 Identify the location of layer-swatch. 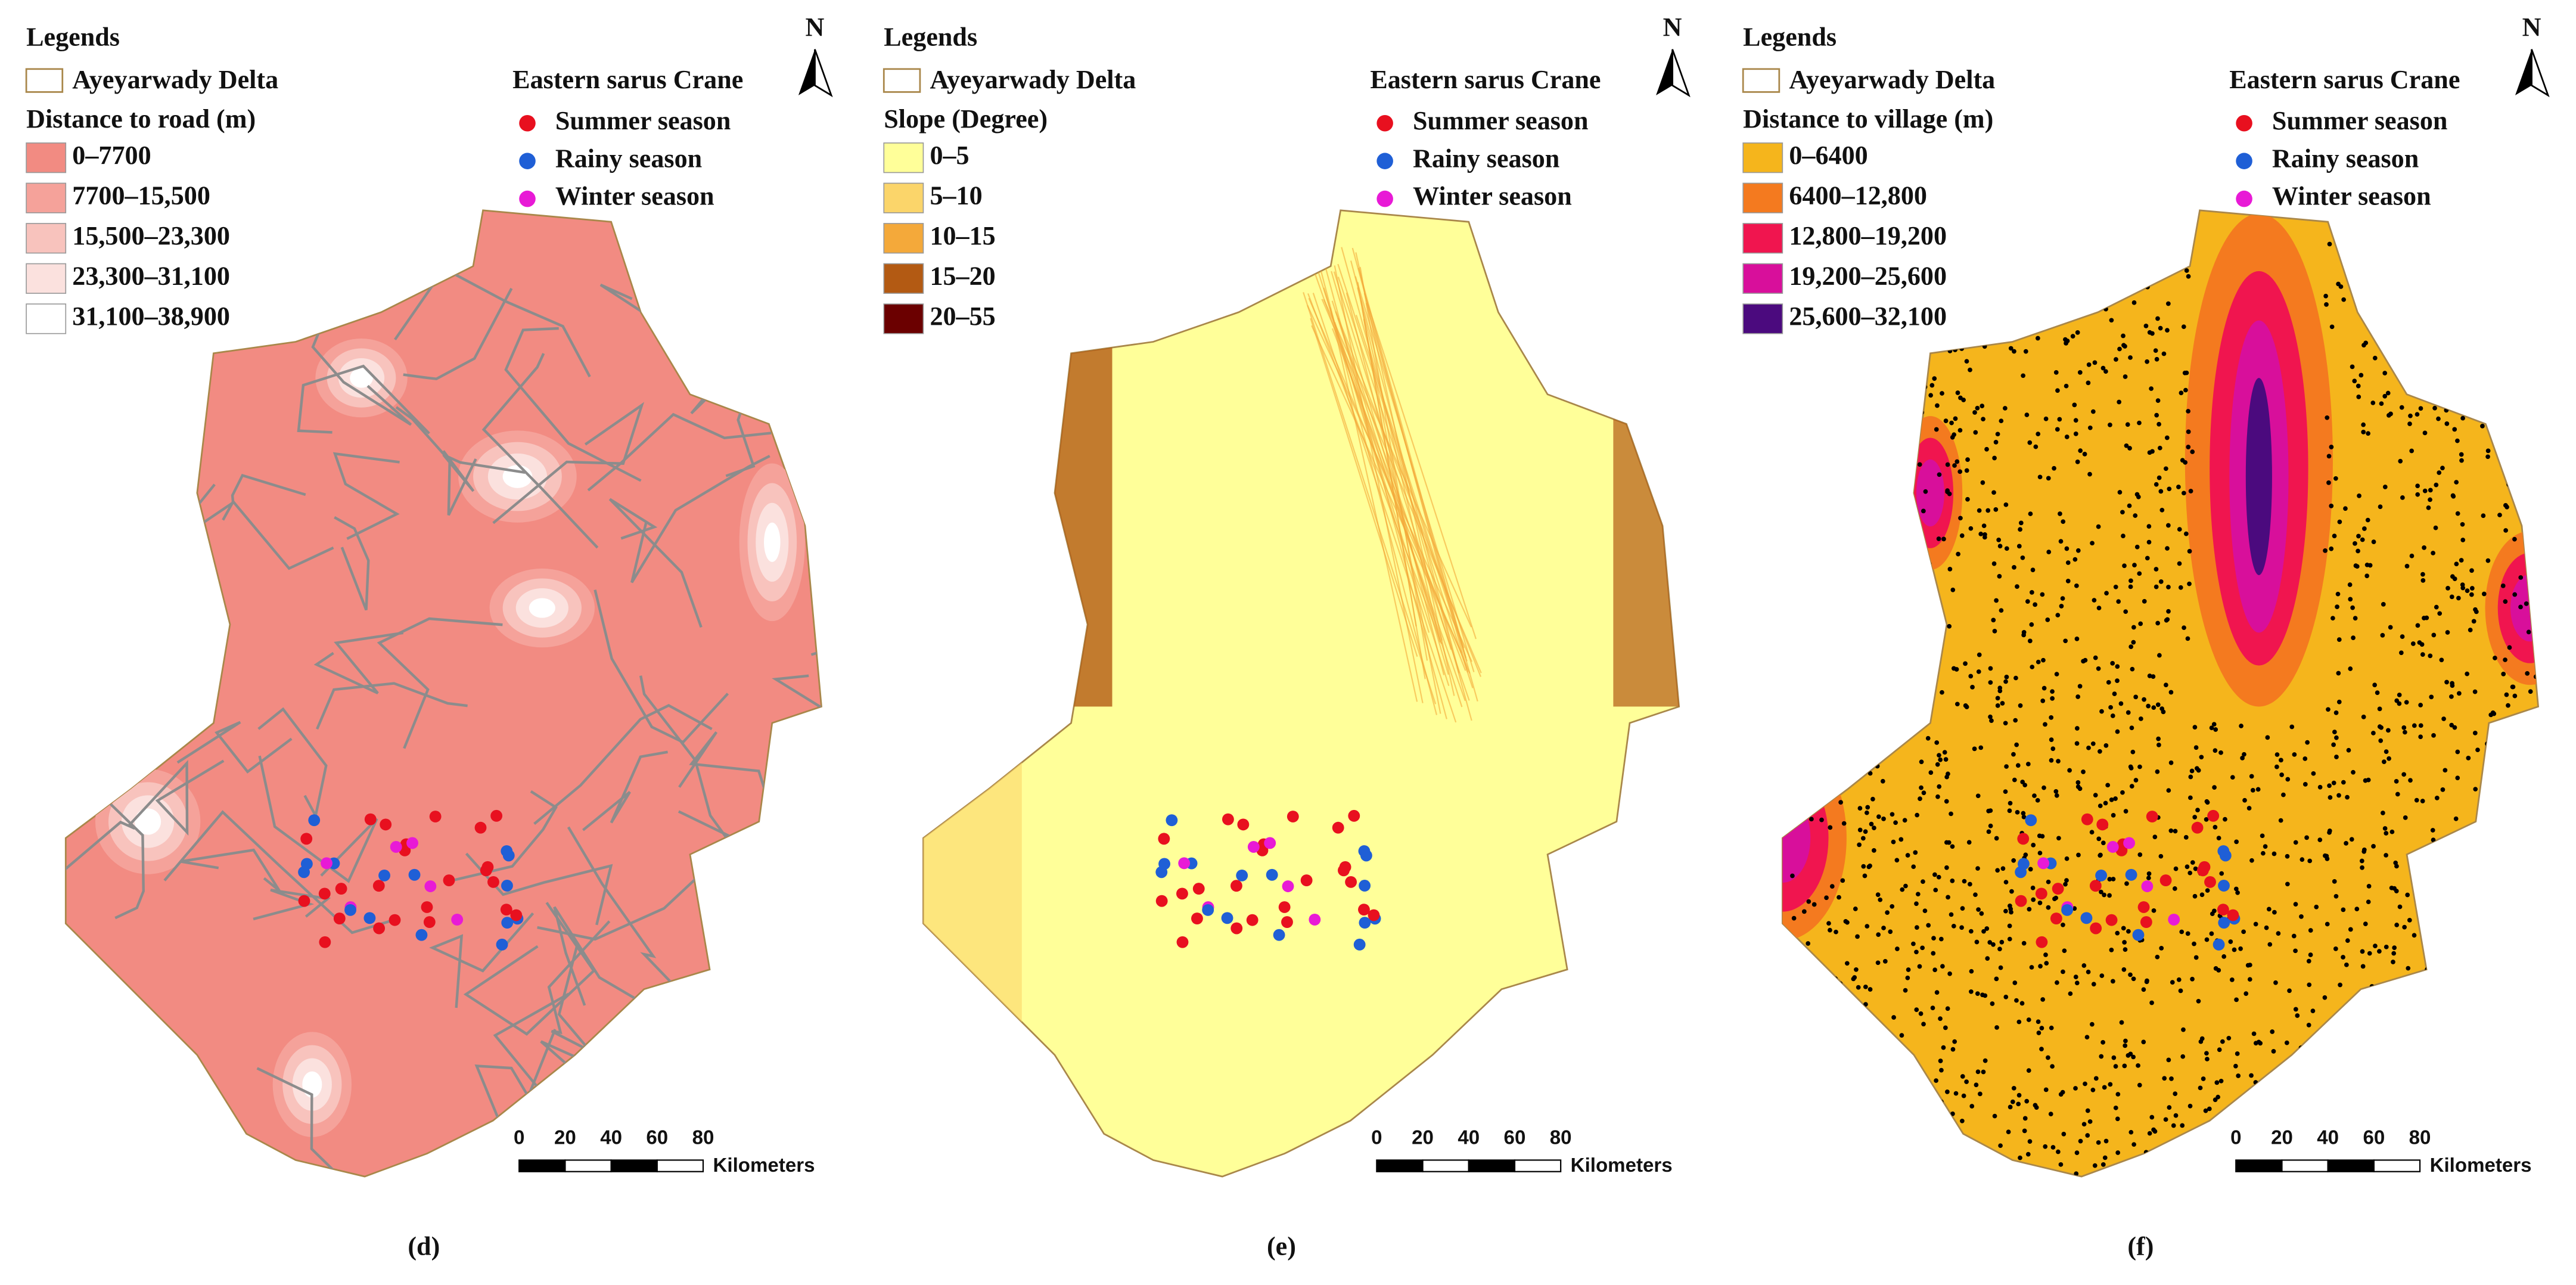
(1761, 80).